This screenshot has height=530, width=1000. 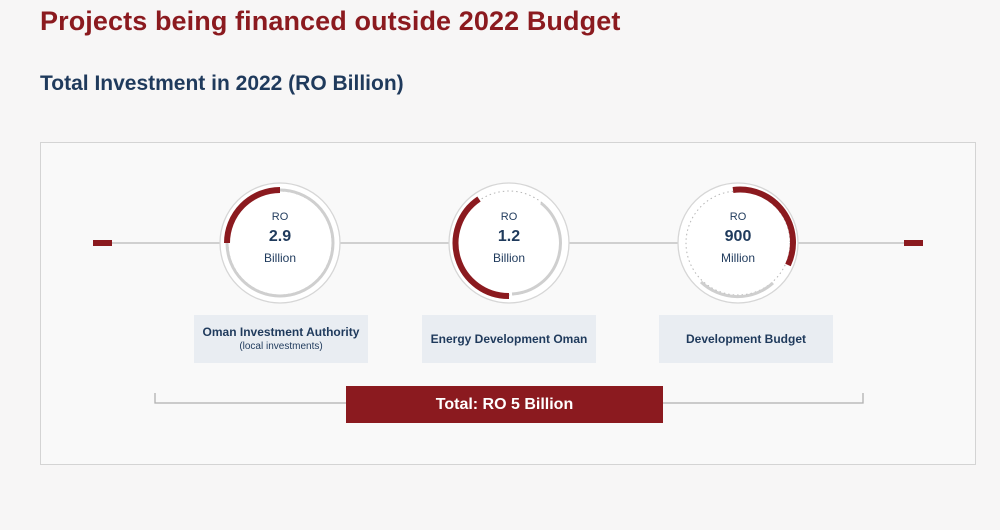 I want to click on ring-2-accent-arc, so click(x=481, y=248).